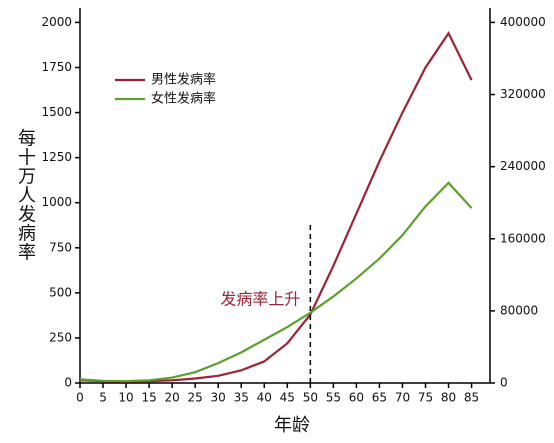  Describe the element at coordinates (60, 292) in the screenshot. I see `y-tick-label: 500` at that location.